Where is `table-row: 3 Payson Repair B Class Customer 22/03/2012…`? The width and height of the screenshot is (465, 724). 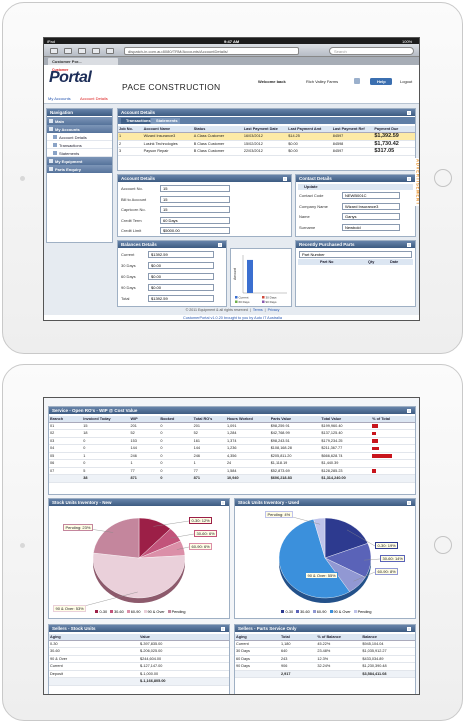 table-row: 3 Payson Repair B Class Customer 22/03/2012… is located at coordinates (266, 151).